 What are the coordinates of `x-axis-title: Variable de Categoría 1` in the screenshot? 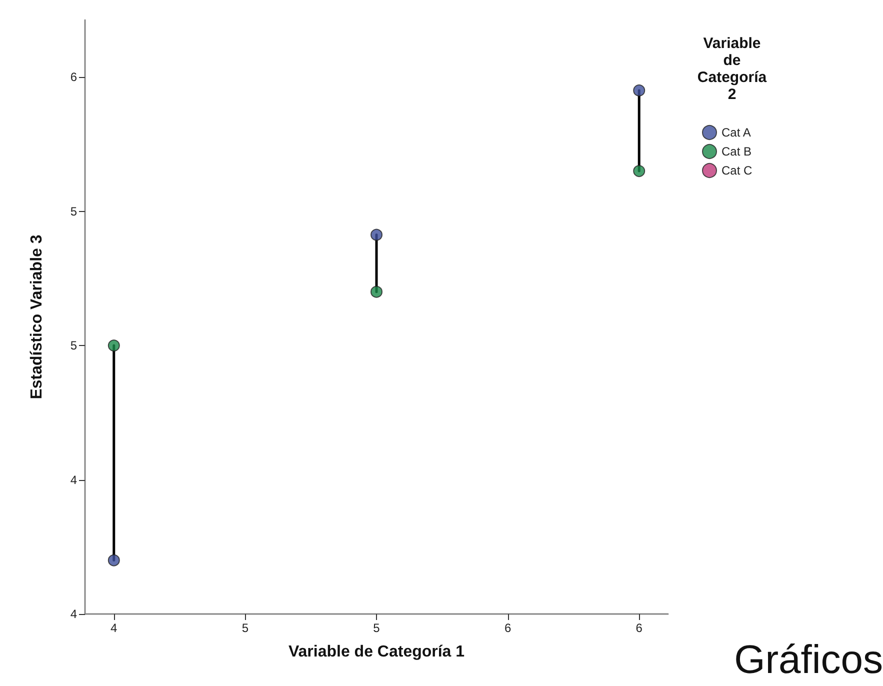 It's located at (376, 652).